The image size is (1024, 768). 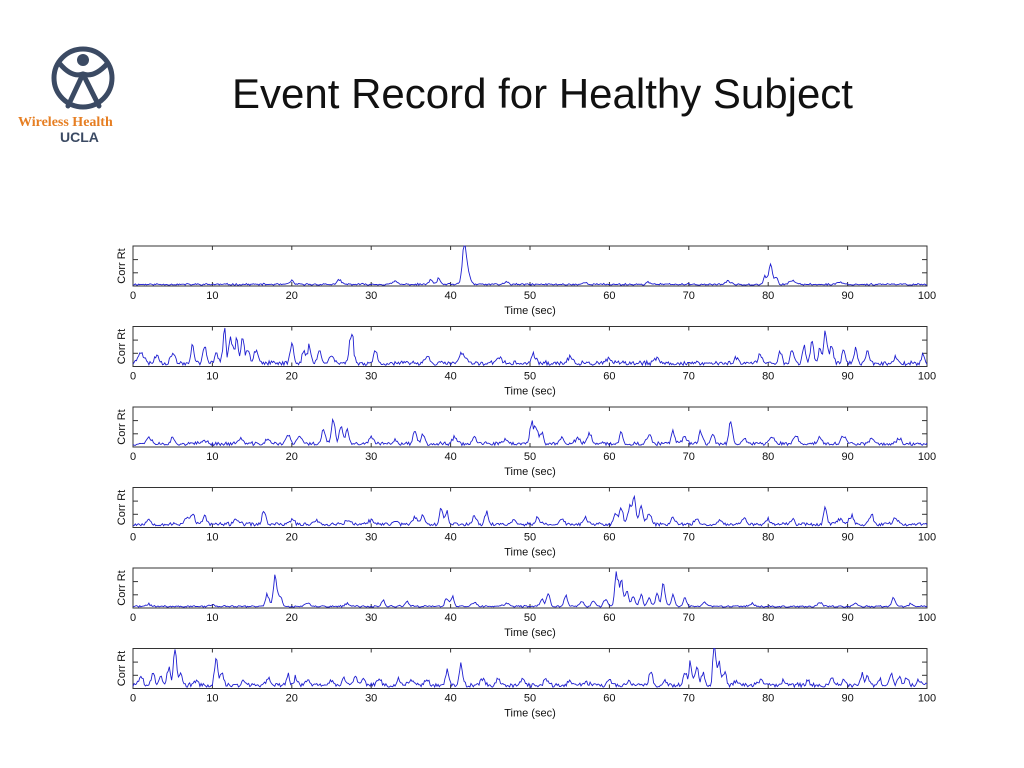 I want to click on subplot-1: 0 10 20 30 40 50 60 70 80 90 100 Time (sec) Corr Rt, so click(x=526, y=281).